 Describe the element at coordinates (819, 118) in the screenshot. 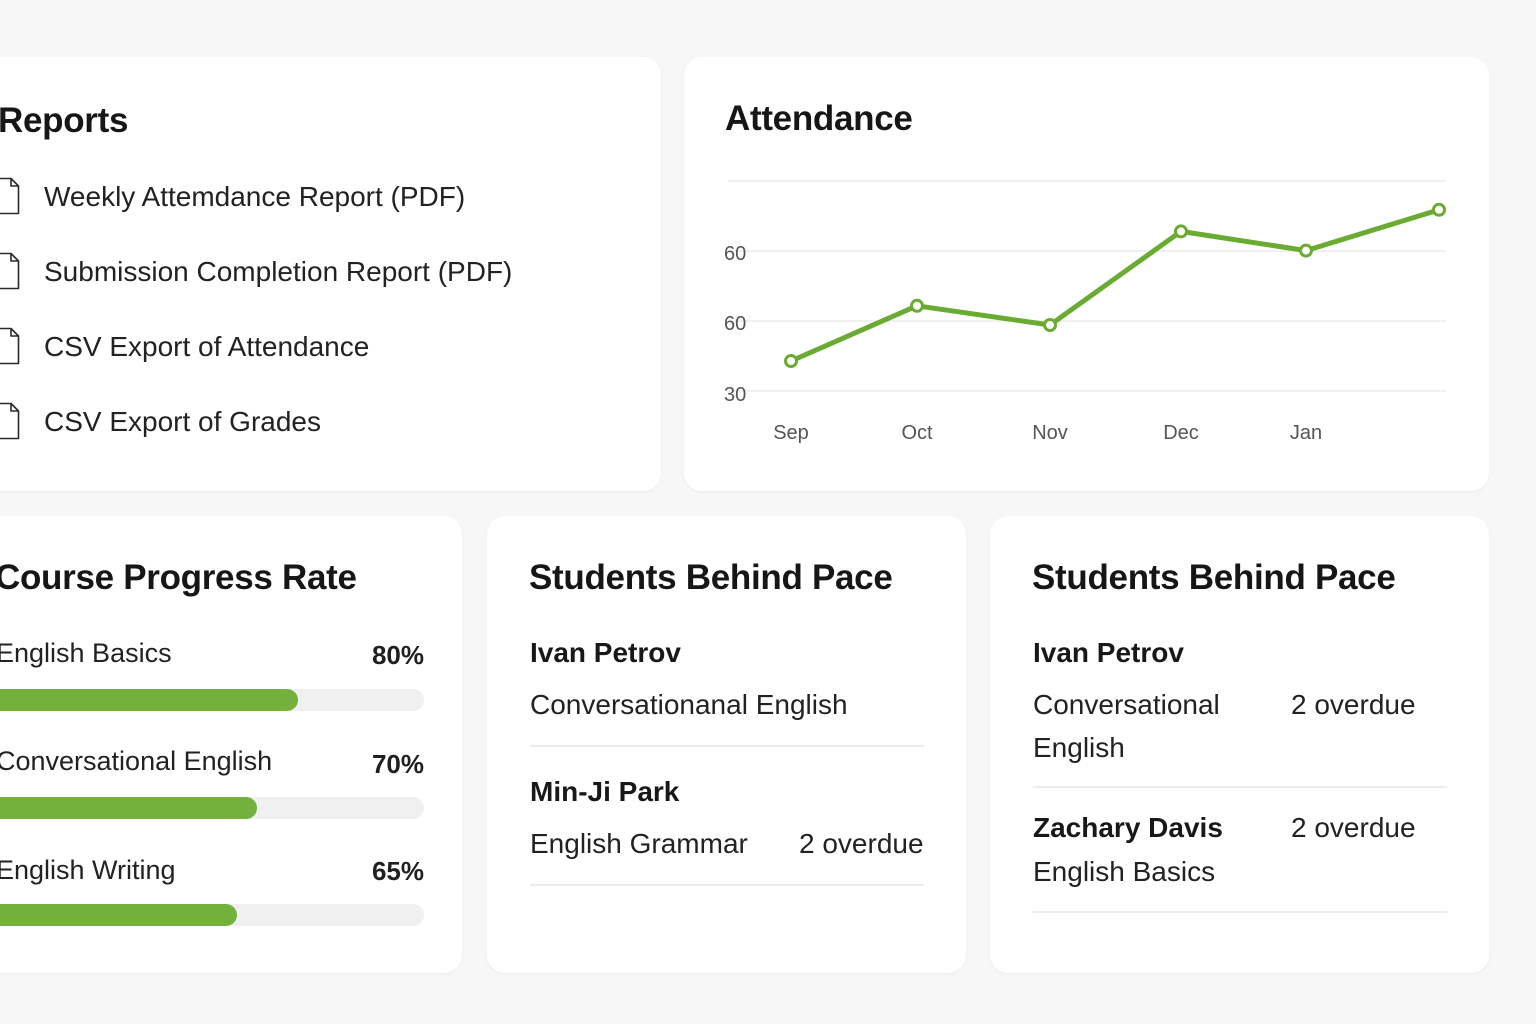

I see `attendance-title: Attendance` at that location.